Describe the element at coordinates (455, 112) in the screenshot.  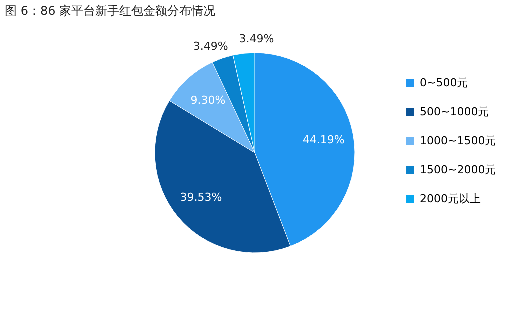
I see `legend-label: 500~1000元` at that location.